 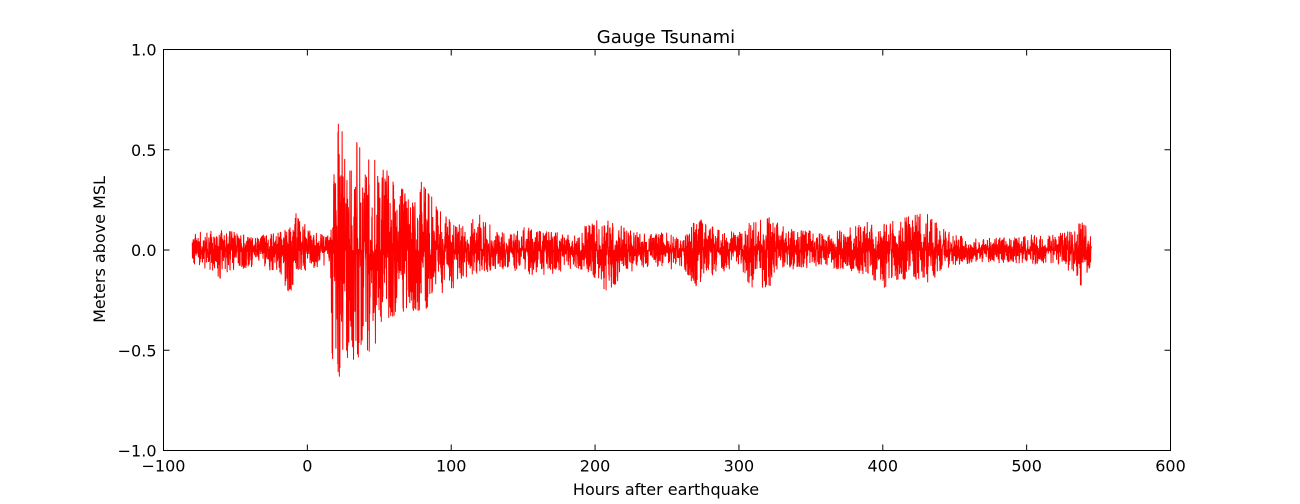 I want to click on y-tick-label: 0.5, so click(x=143, y=150).